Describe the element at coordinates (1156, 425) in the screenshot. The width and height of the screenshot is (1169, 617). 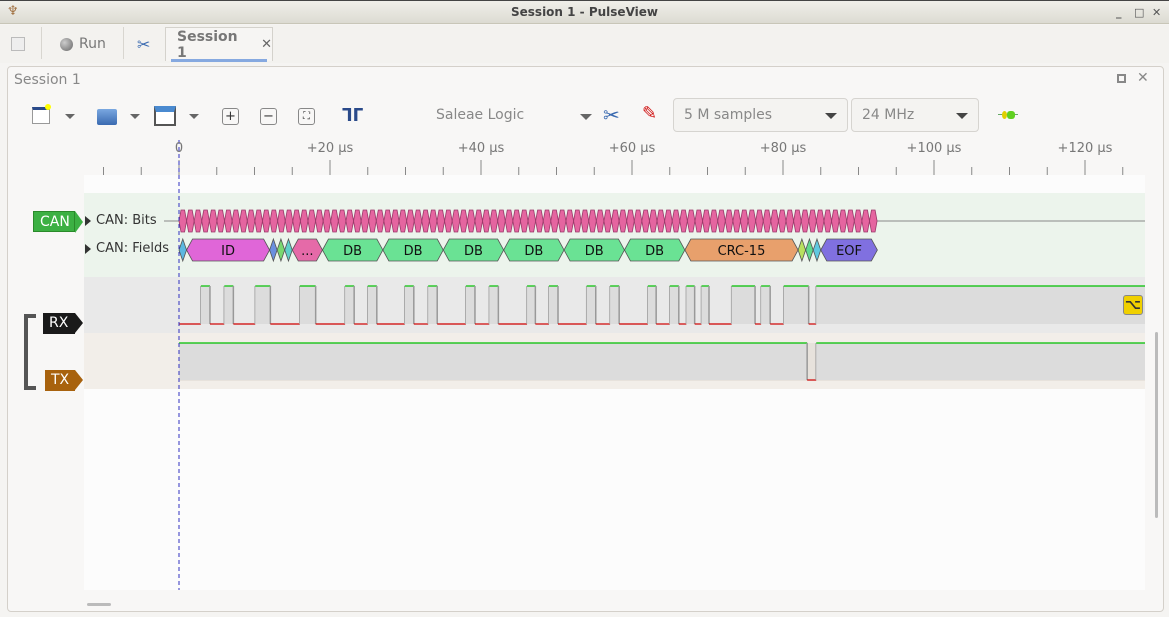
I see `vertical-scrollbar` at that location.